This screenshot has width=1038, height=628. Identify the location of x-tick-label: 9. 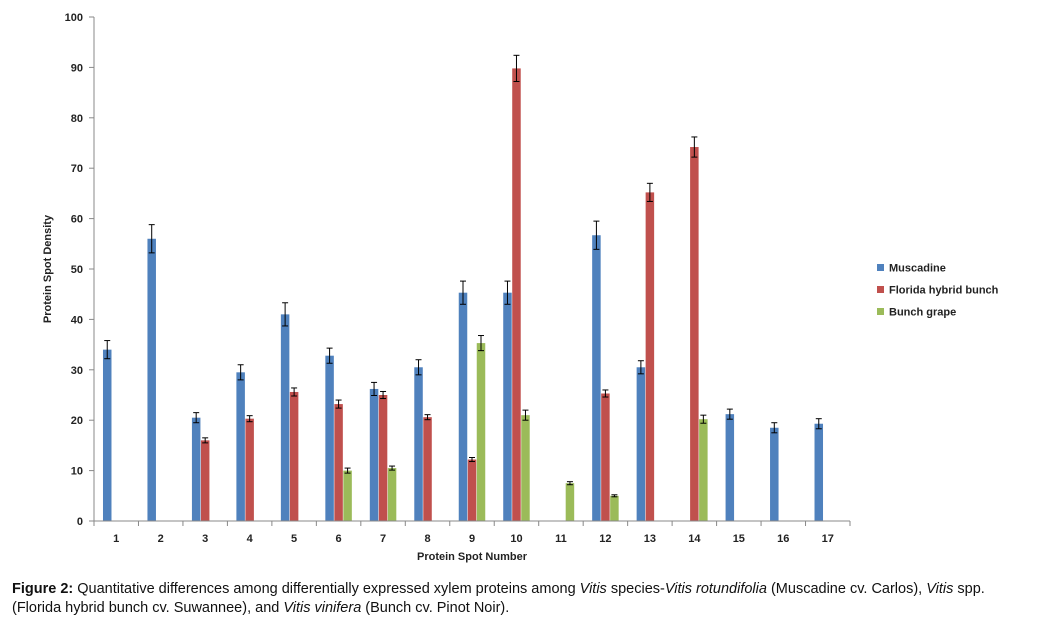
(472, 539).